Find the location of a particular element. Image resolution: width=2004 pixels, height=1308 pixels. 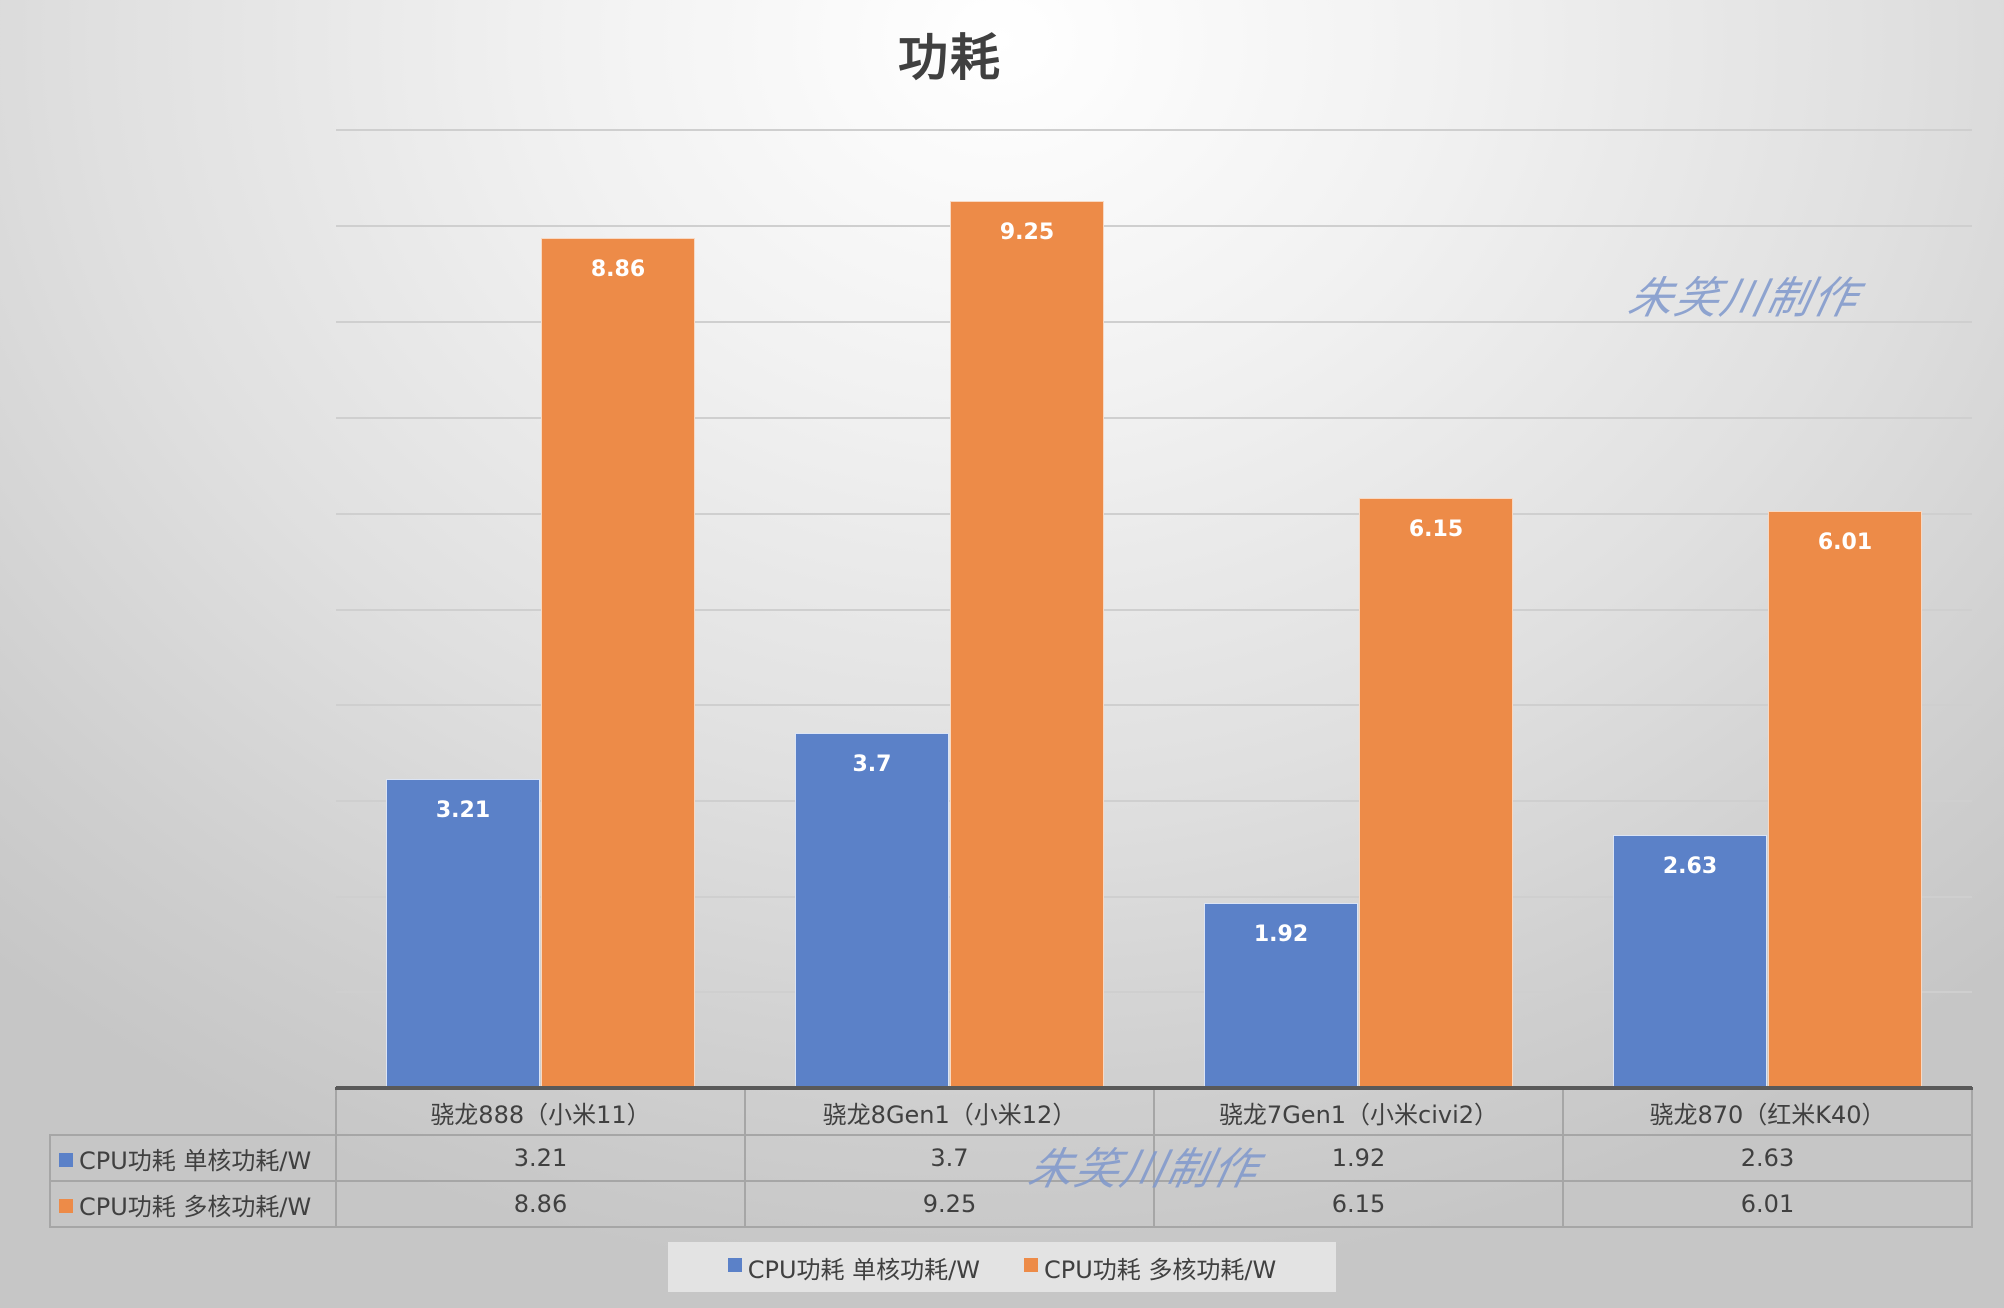

table-cell: 2.63 is located at coordinates (1767, 1158).